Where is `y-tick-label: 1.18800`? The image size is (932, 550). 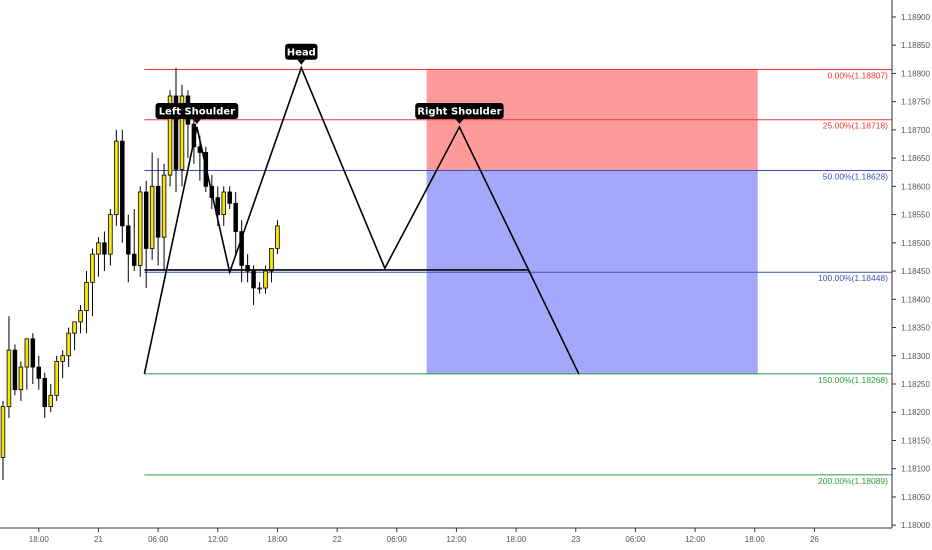 y-tick-label: 1.18800 is located at coordinates (915, 73).